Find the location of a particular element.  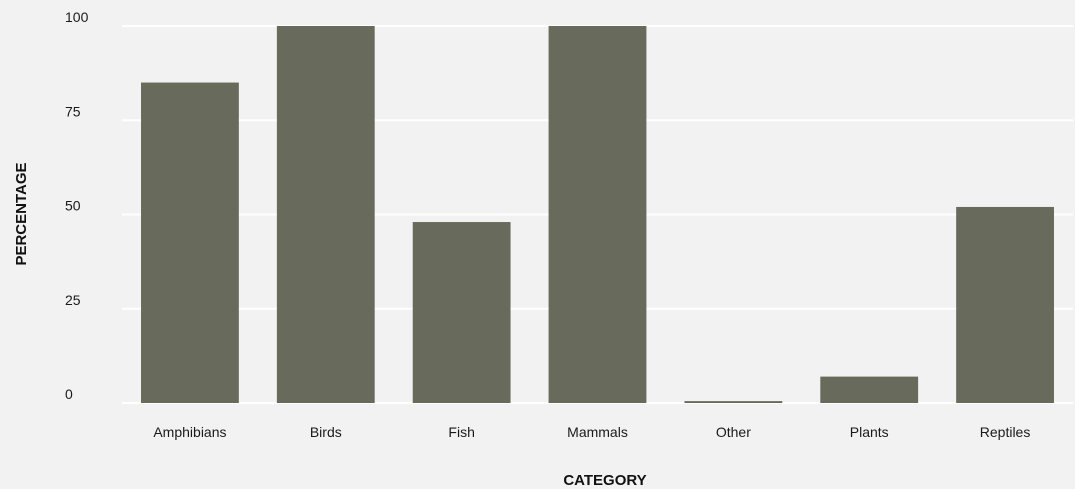

bar-reptiles is located at coordinates (1005, 304).